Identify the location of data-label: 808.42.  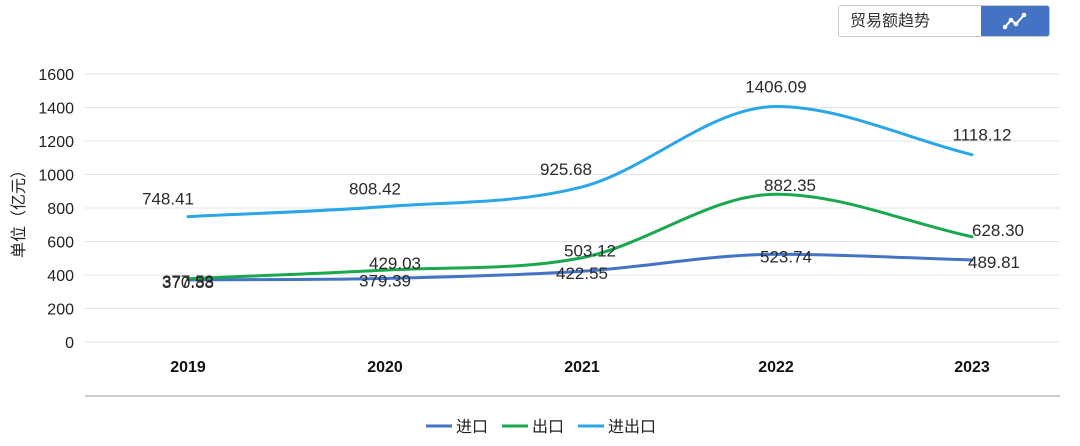
(375, 189).